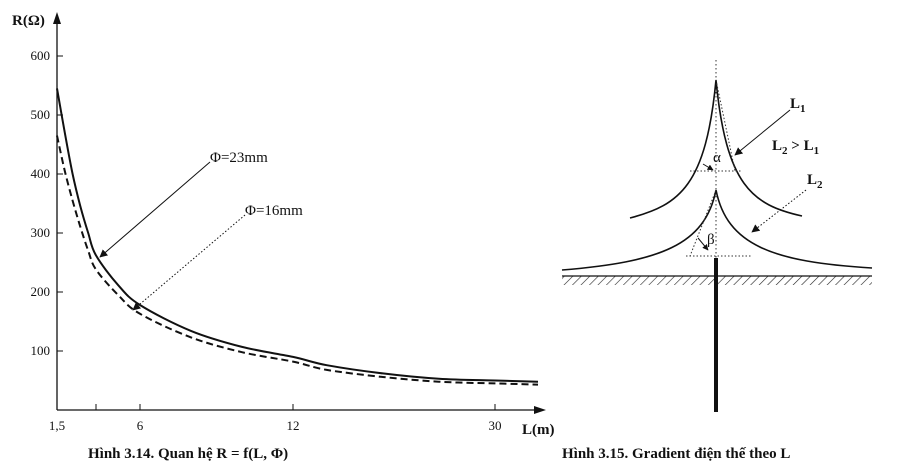 The image size is (898, 472). I want to click on pointer-l2, so click(779, 211).